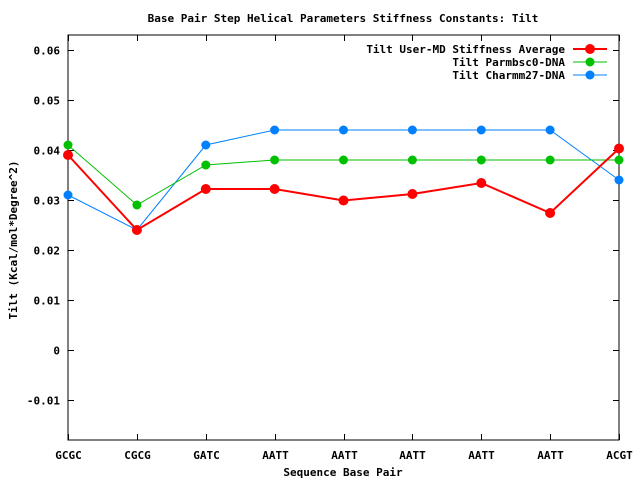 This screenshot has height=480, width=640. Describe the element at coordinates (137, 455) in the screenshot. I see `x-tick-label: CGCG` at that location.